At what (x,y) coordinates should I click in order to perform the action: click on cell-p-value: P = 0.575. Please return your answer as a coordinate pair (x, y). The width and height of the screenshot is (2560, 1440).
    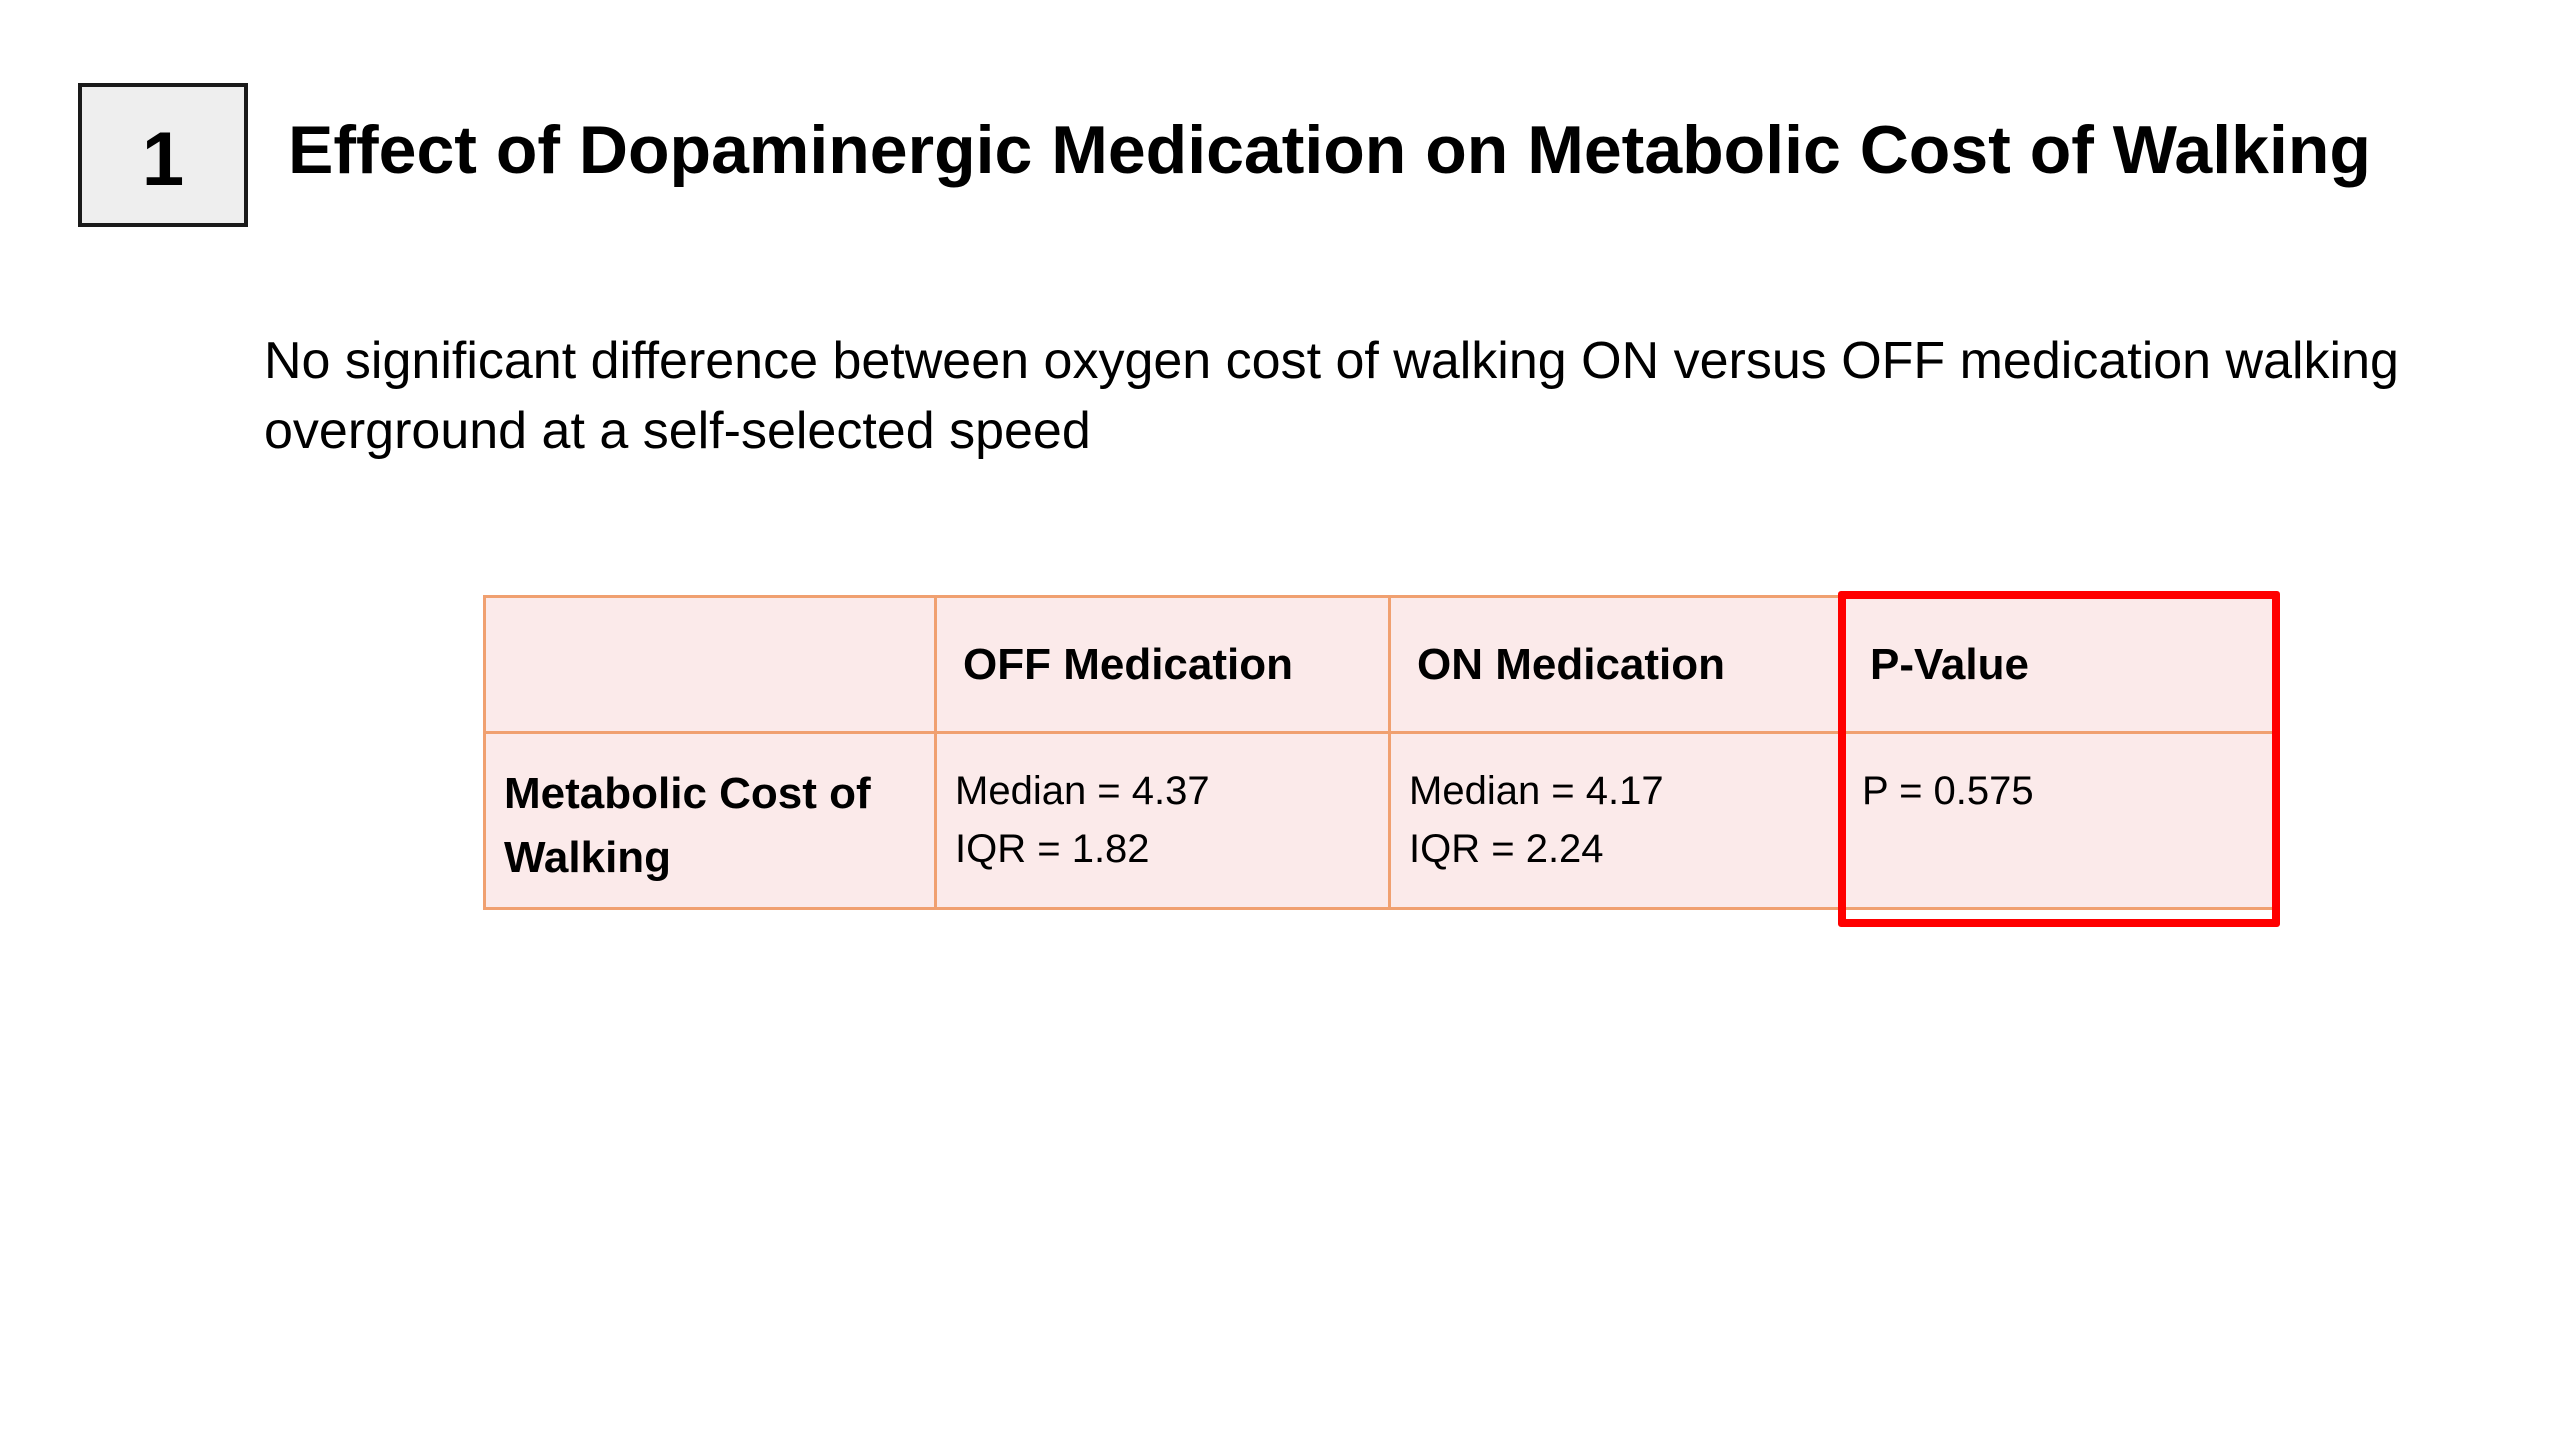
    Looking at the image, I should click on (2058, 820).